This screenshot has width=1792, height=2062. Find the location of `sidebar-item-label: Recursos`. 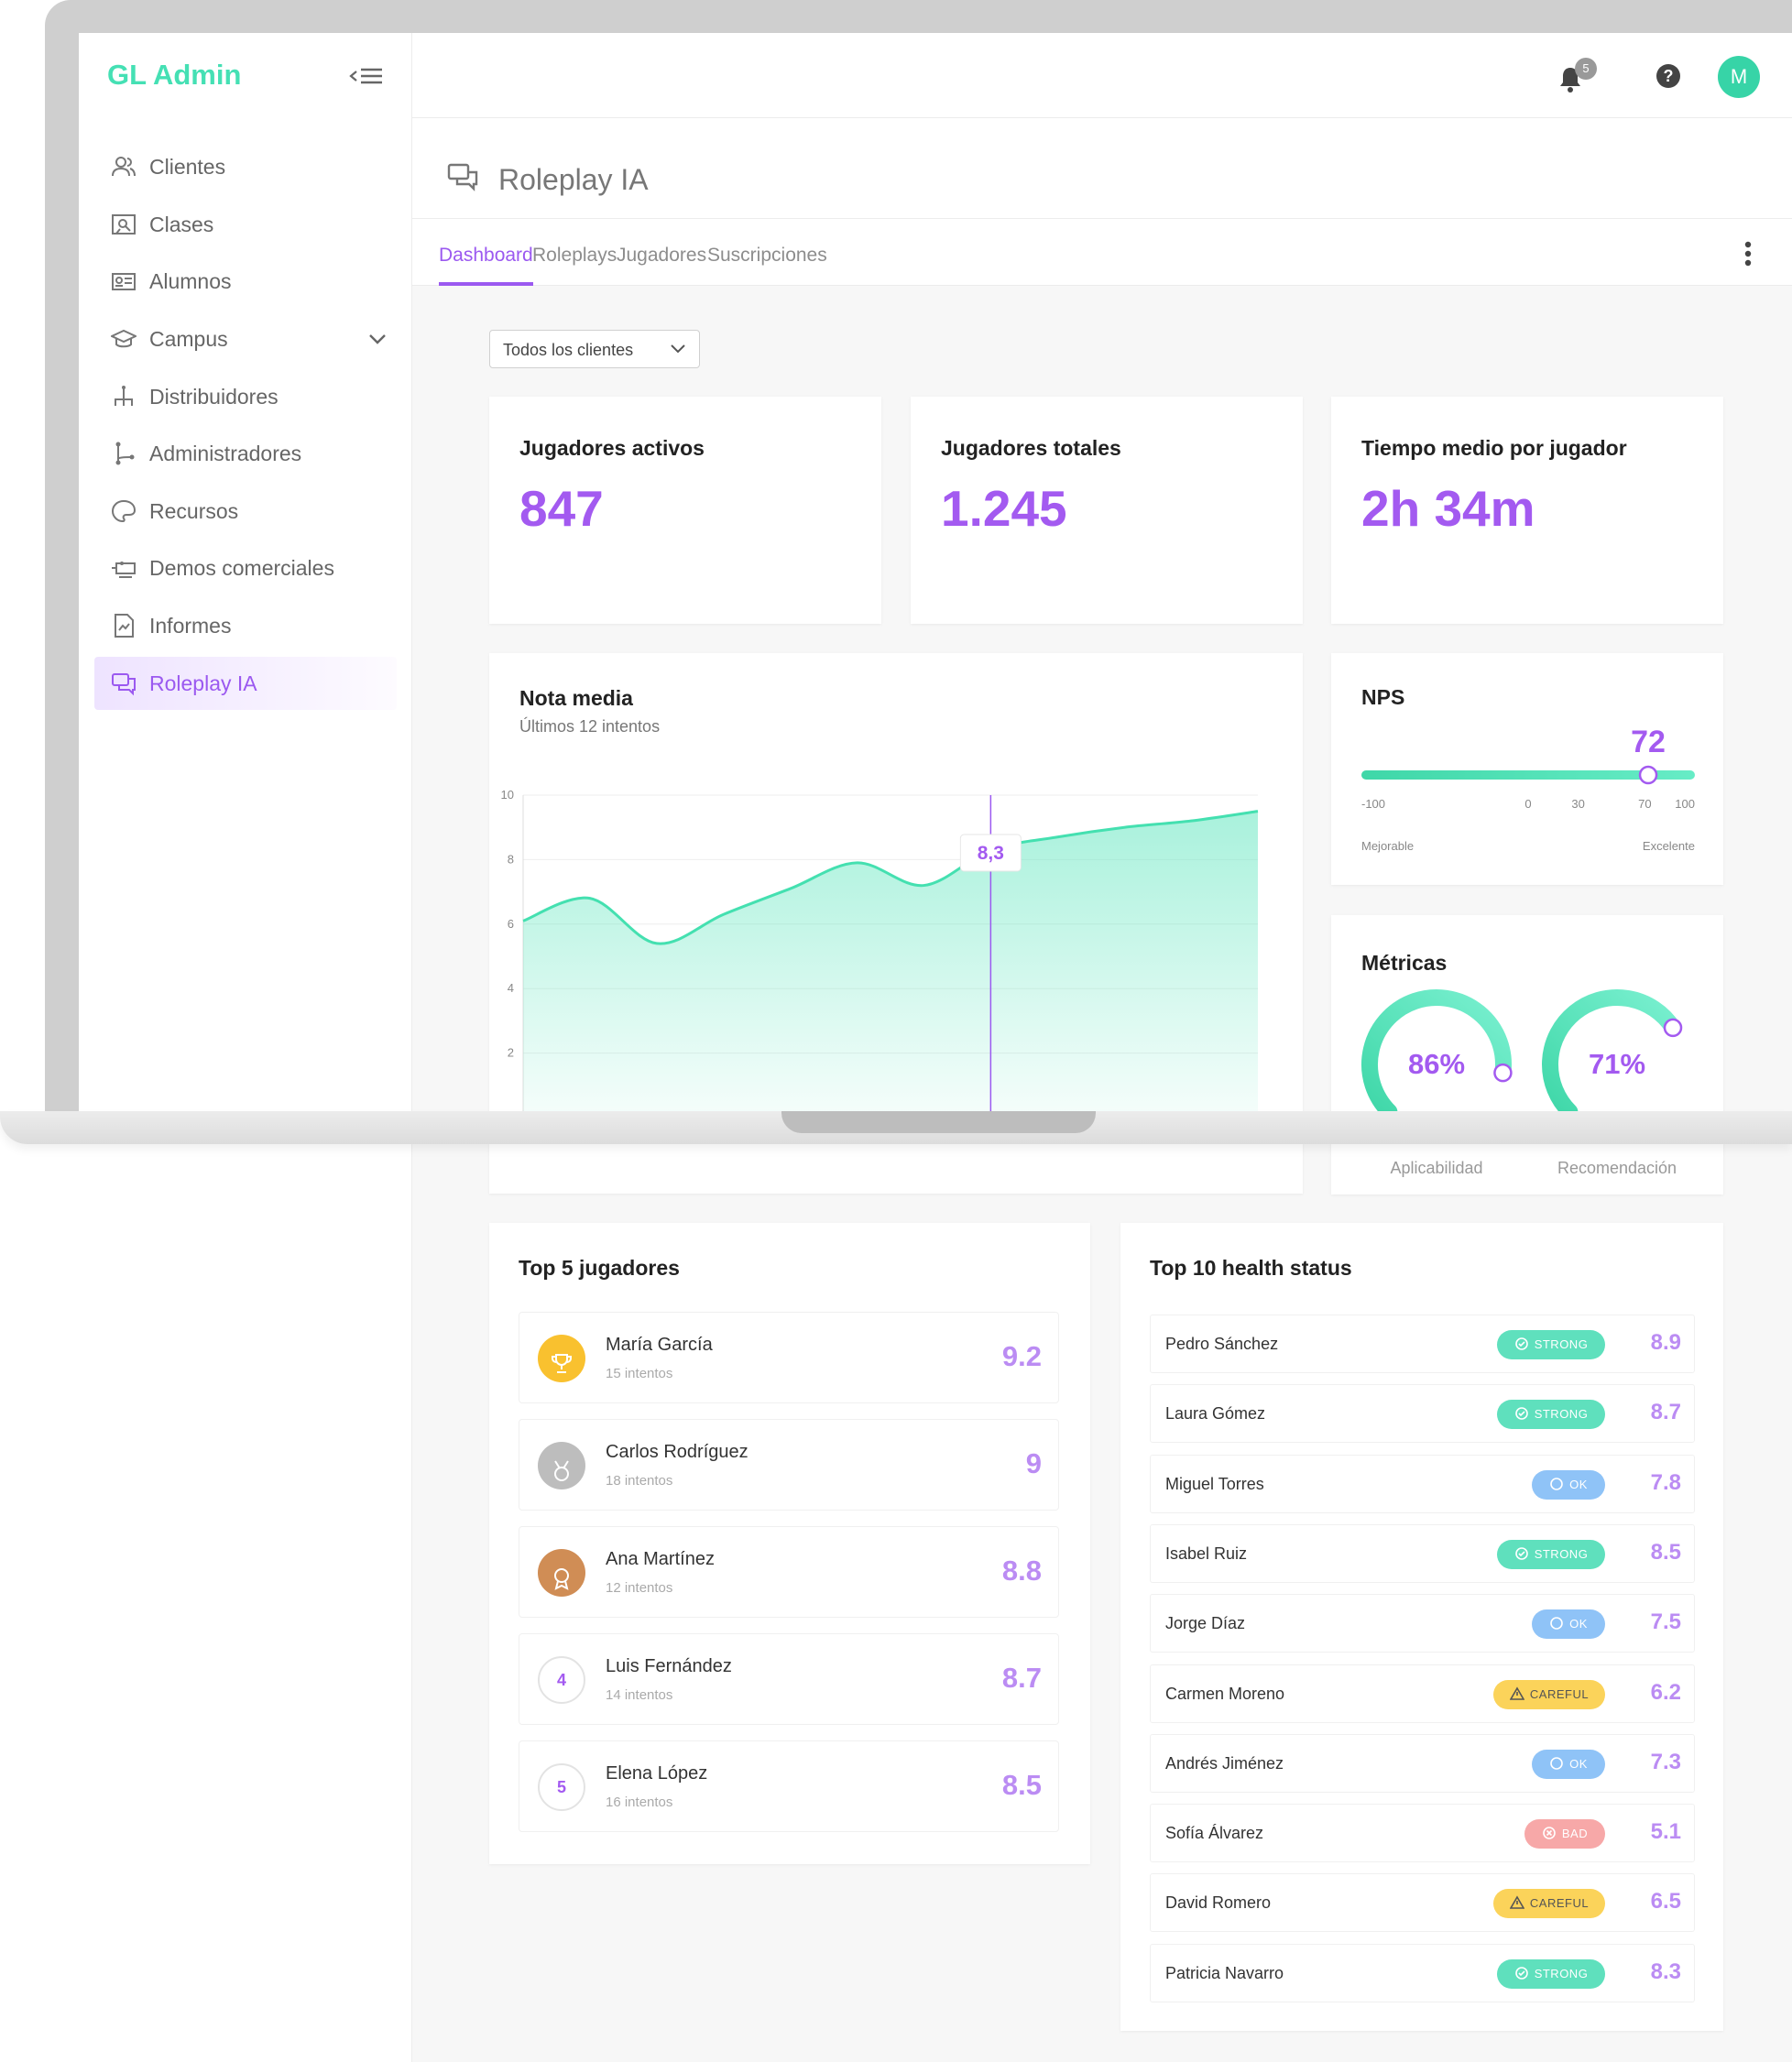

sidebar-item-label: Recursos is located at coordinates (194, 510).